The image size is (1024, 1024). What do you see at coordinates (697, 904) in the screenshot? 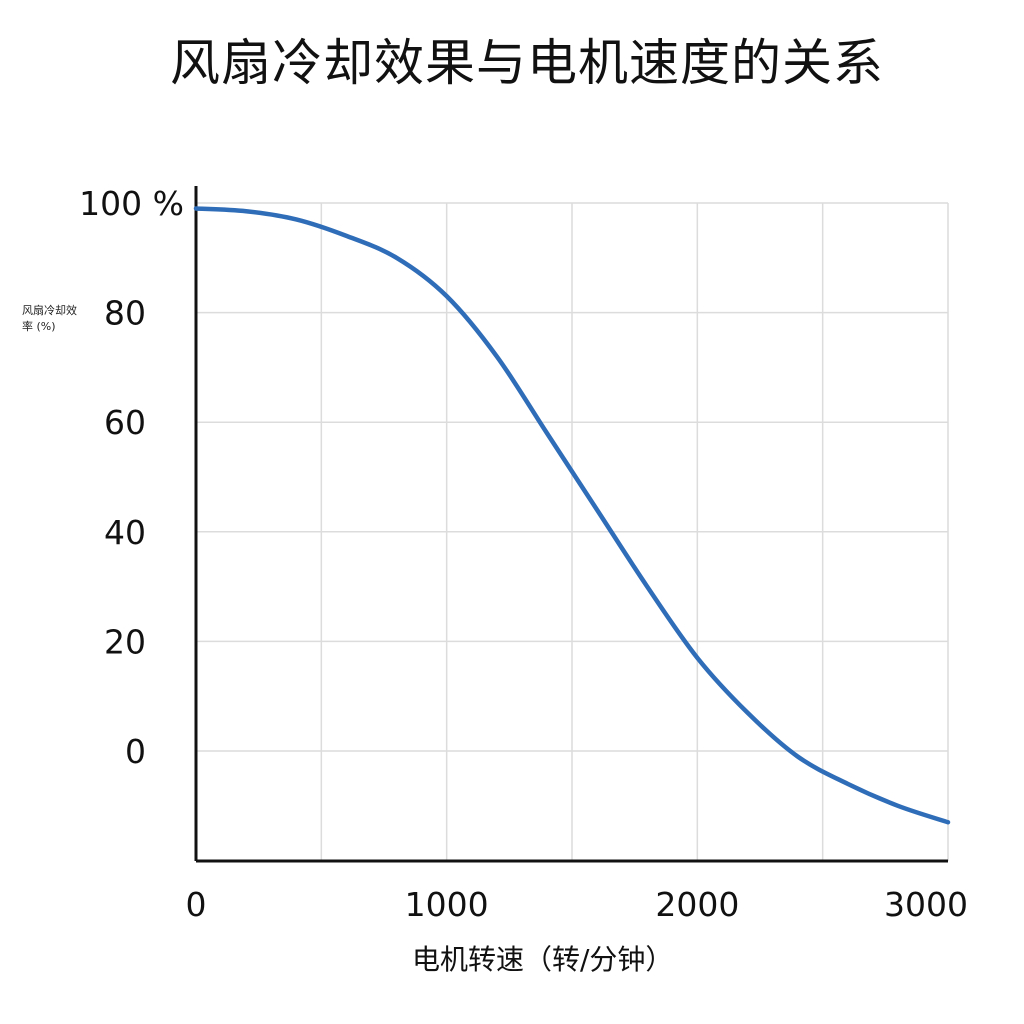
I see `x-tick-label: 2000` at bounding box center [697, 904].